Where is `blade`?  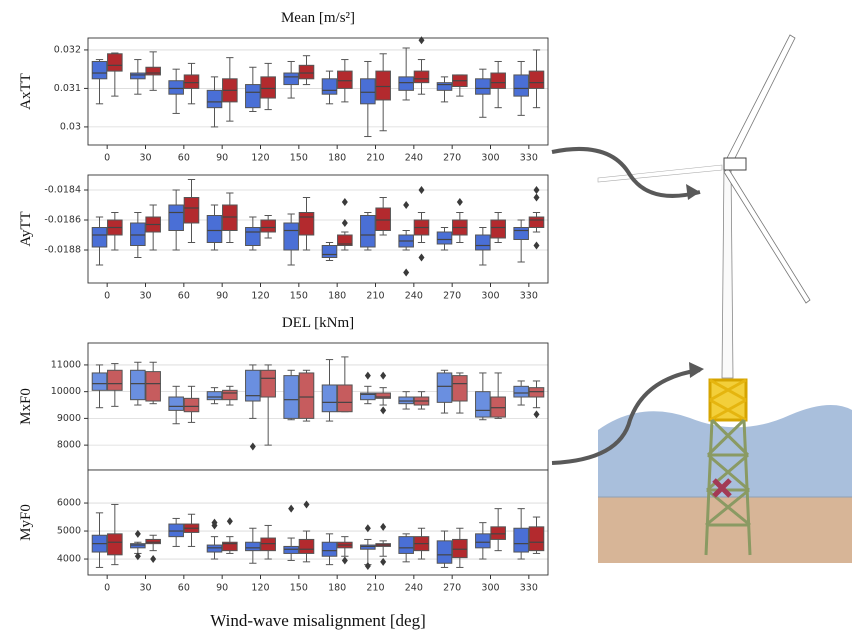 blade is located at coordinates (760, 98).